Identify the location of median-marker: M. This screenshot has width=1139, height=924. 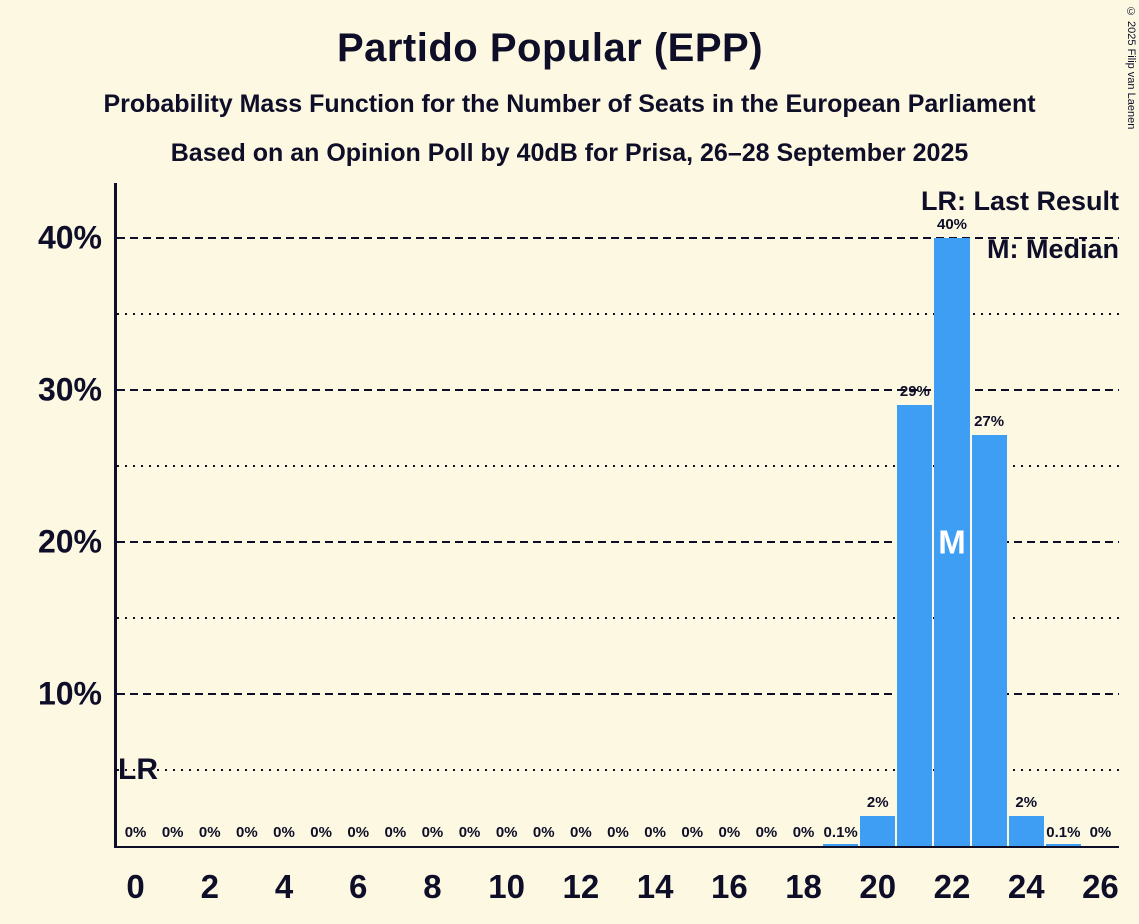
(952, 542).